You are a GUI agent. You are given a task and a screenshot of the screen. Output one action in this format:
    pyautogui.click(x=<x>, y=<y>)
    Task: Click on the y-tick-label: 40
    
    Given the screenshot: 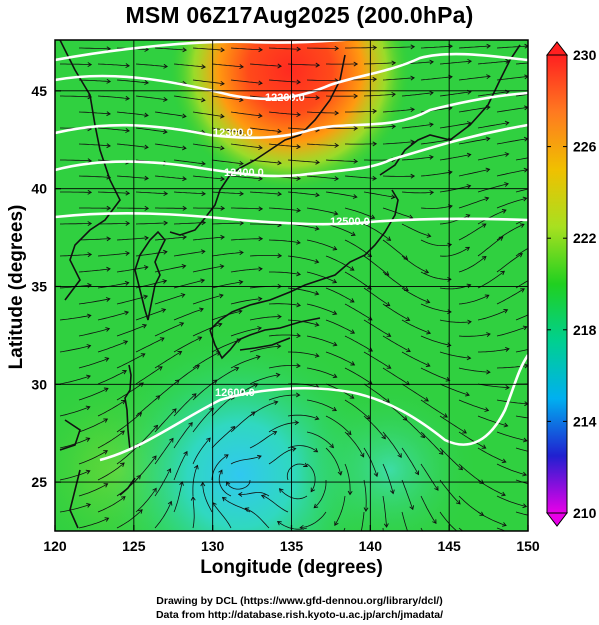 What is the action you would take?
    pyautogui.click(x=39, y=189)
    